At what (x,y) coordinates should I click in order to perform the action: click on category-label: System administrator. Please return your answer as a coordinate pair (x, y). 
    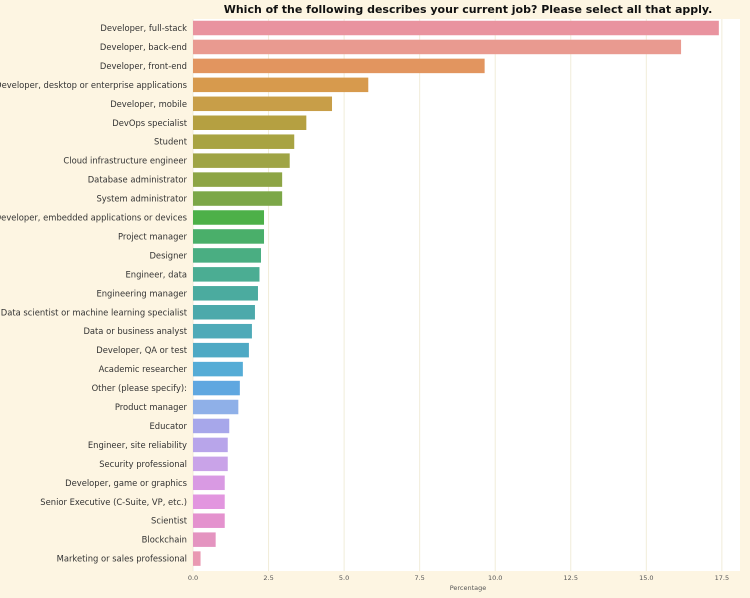
    Looking at the image, I should click on (141, 199).